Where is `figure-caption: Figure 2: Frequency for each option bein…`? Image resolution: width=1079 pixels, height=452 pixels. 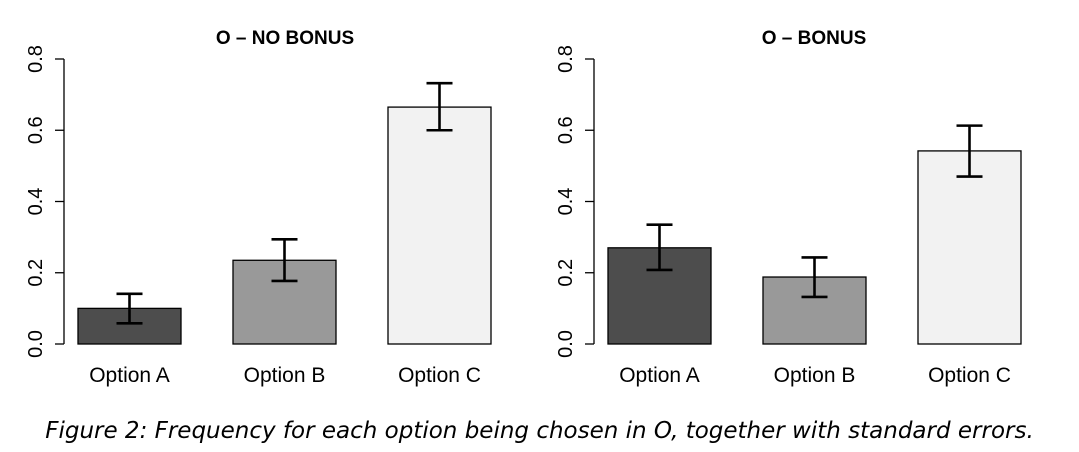
figure-caption: Figure 2: Frequency for each option bein… is located at coordinates (539, 431).